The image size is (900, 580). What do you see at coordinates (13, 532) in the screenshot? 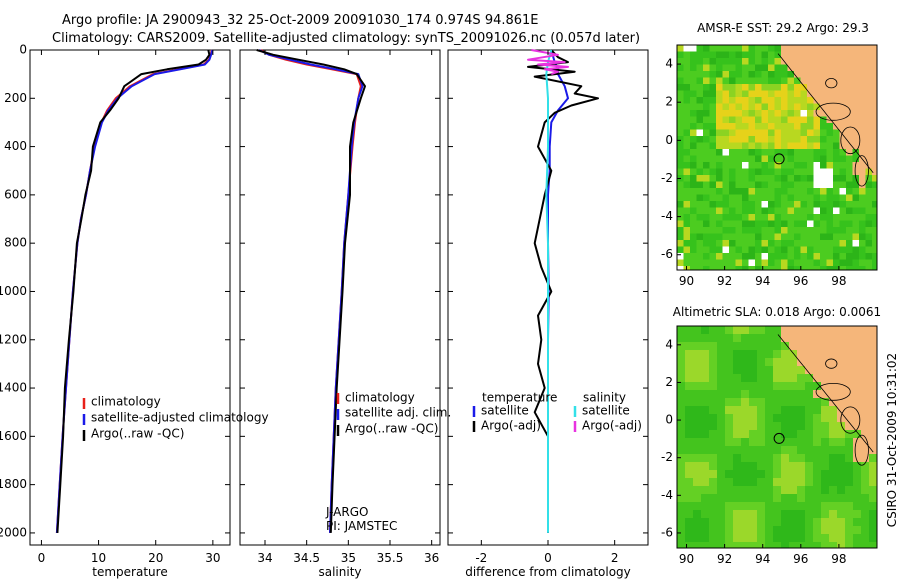
I see `temperature-ytick-label: 2000` at bounding box center [13, 532].